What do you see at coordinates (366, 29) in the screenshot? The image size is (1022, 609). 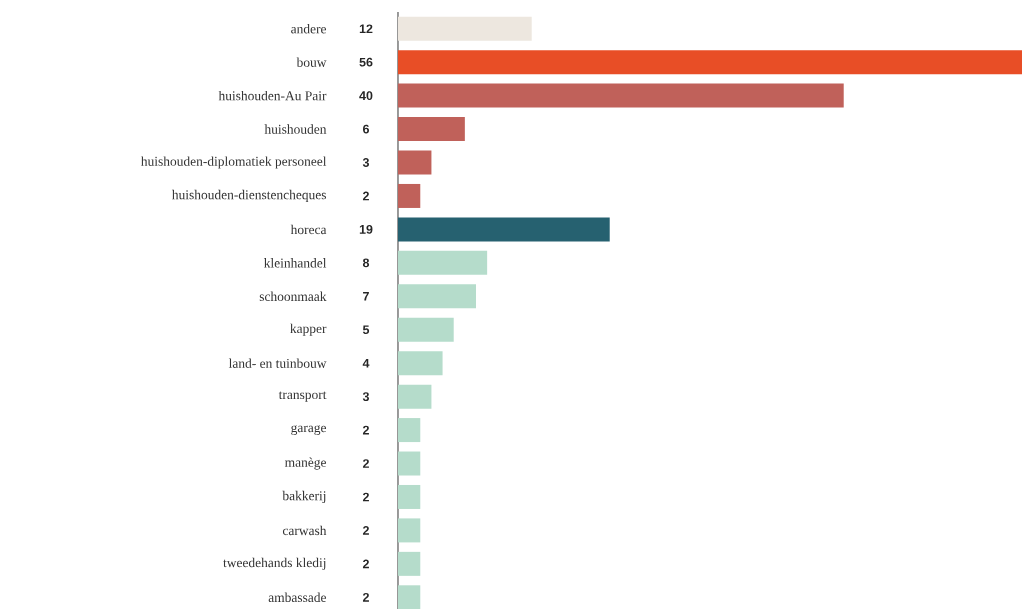 I see `data-label: 12` at bounding box center [366, 29].